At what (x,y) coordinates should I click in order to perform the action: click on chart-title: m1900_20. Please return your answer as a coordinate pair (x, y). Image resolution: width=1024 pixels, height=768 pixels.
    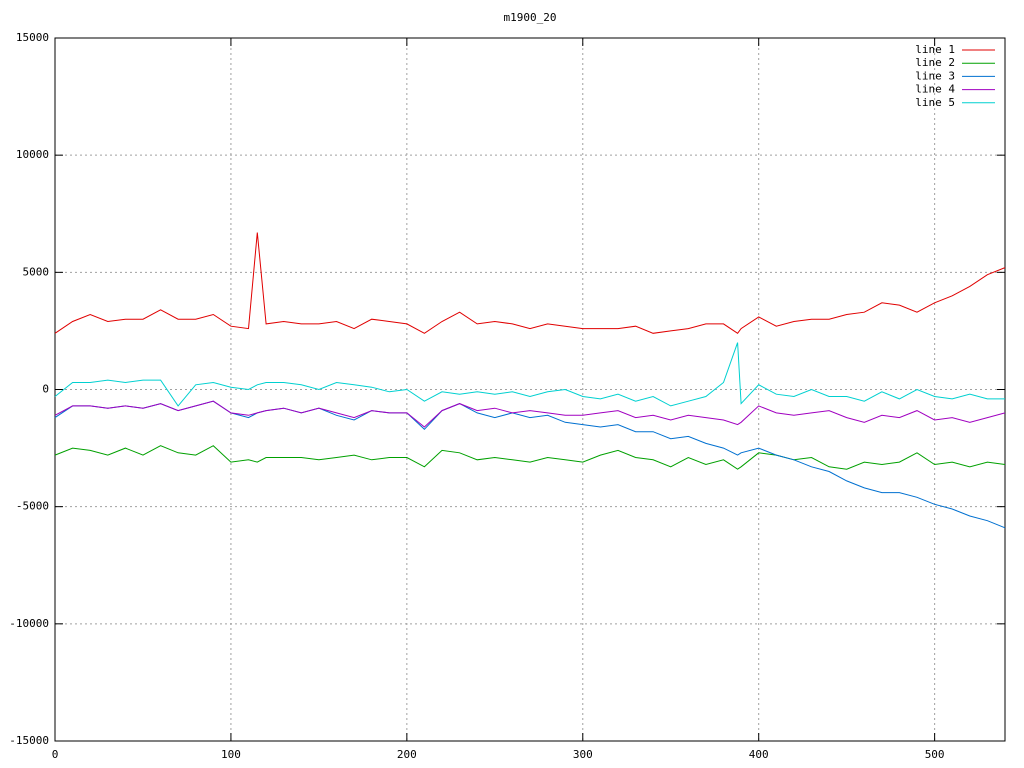
    Looking at the image, I should click on (530, 17).